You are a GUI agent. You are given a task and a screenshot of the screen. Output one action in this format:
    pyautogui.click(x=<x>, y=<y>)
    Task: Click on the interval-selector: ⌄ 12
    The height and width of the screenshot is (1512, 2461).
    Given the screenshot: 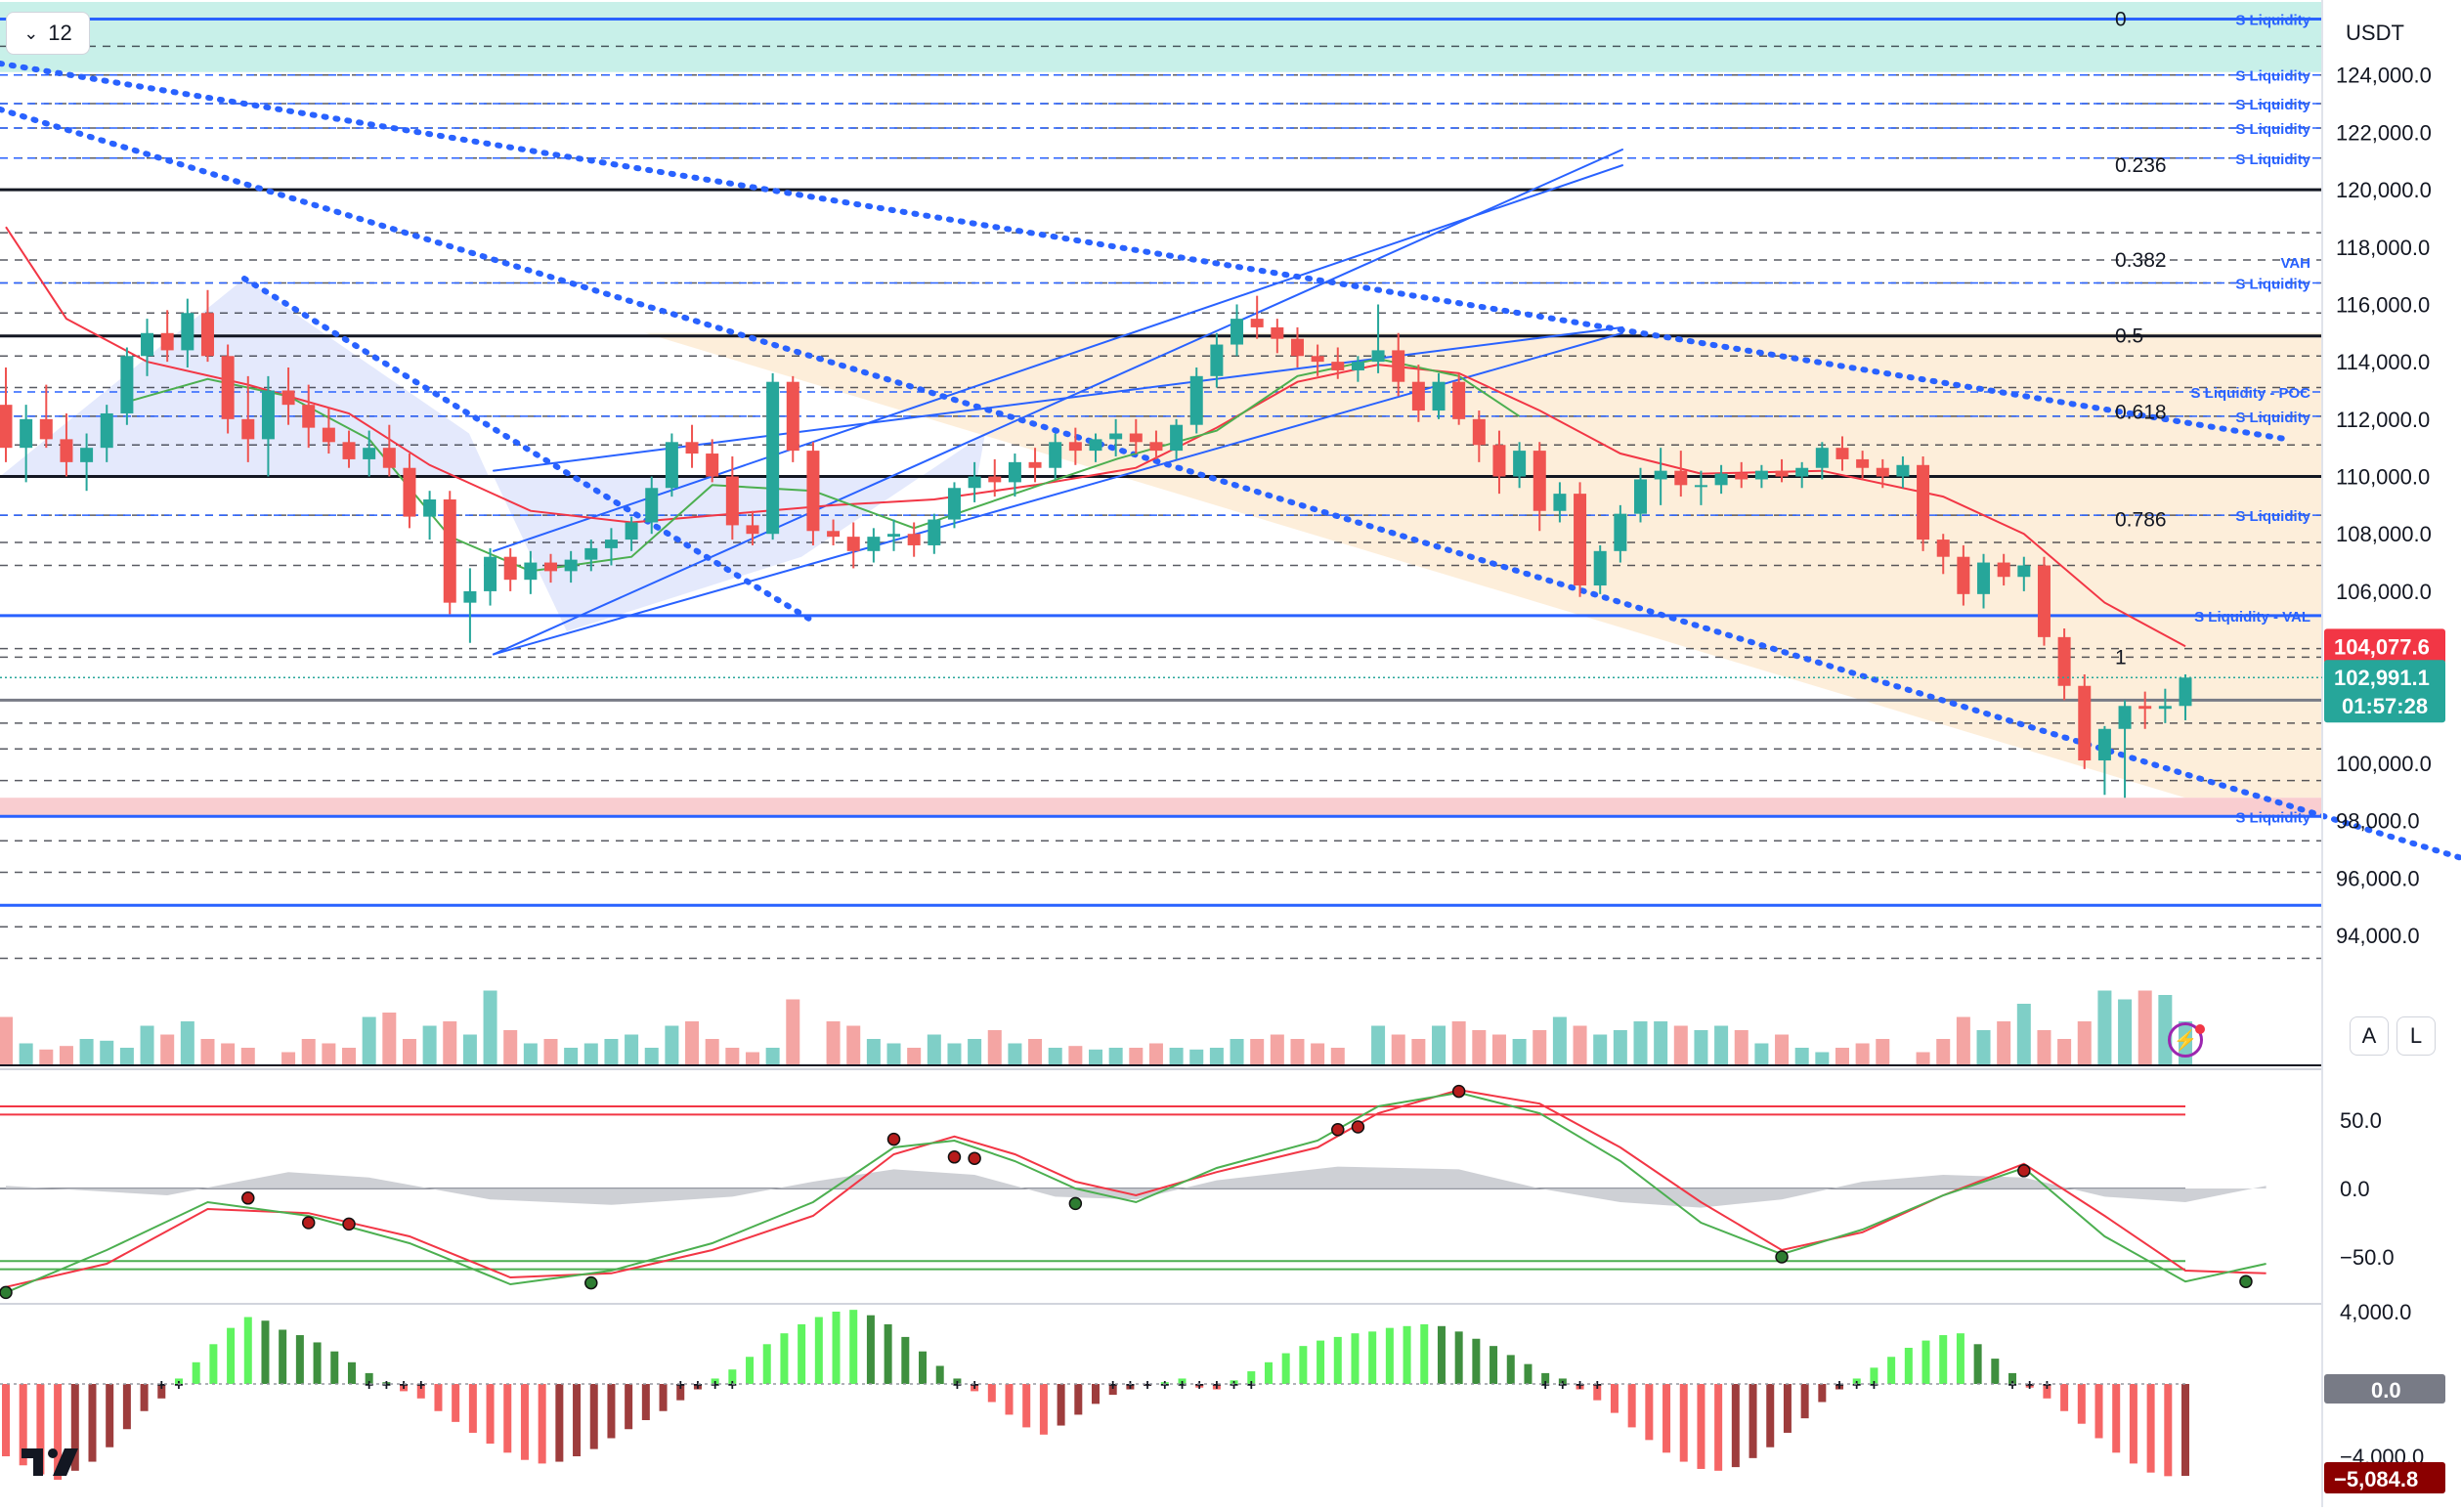 What is the action you would take?
    pyautogui.click(x=48, y=33)
    